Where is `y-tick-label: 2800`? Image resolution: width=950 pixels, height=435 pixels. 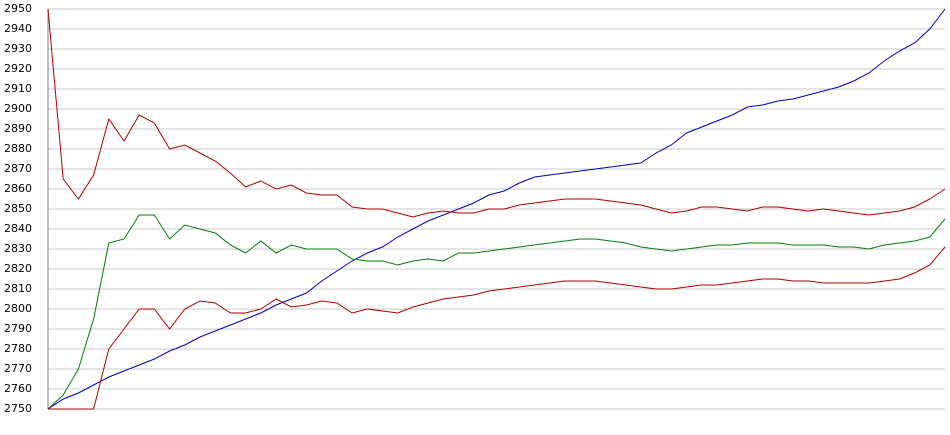
y-tick-label: 2800 is located at coordinates (18, 308).